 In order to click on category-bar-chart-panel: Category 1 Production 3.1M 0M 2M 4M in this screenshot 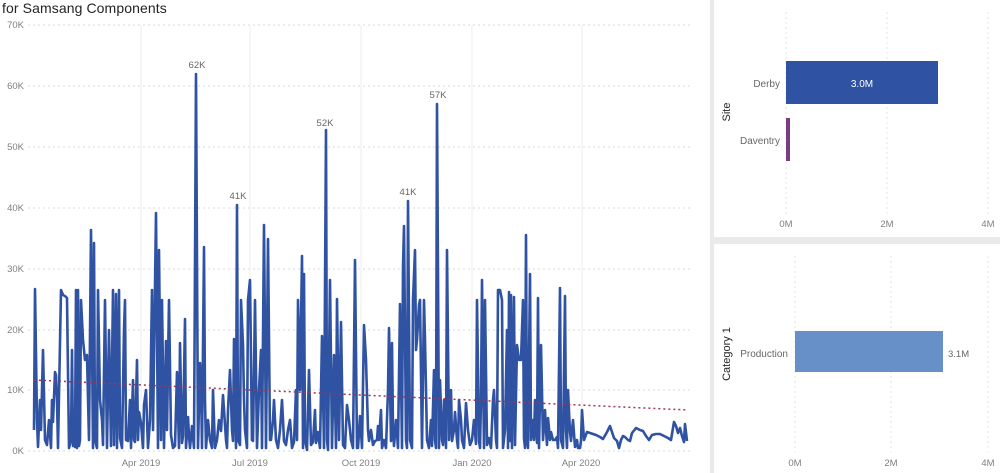, I will do `click(857, 358)`.